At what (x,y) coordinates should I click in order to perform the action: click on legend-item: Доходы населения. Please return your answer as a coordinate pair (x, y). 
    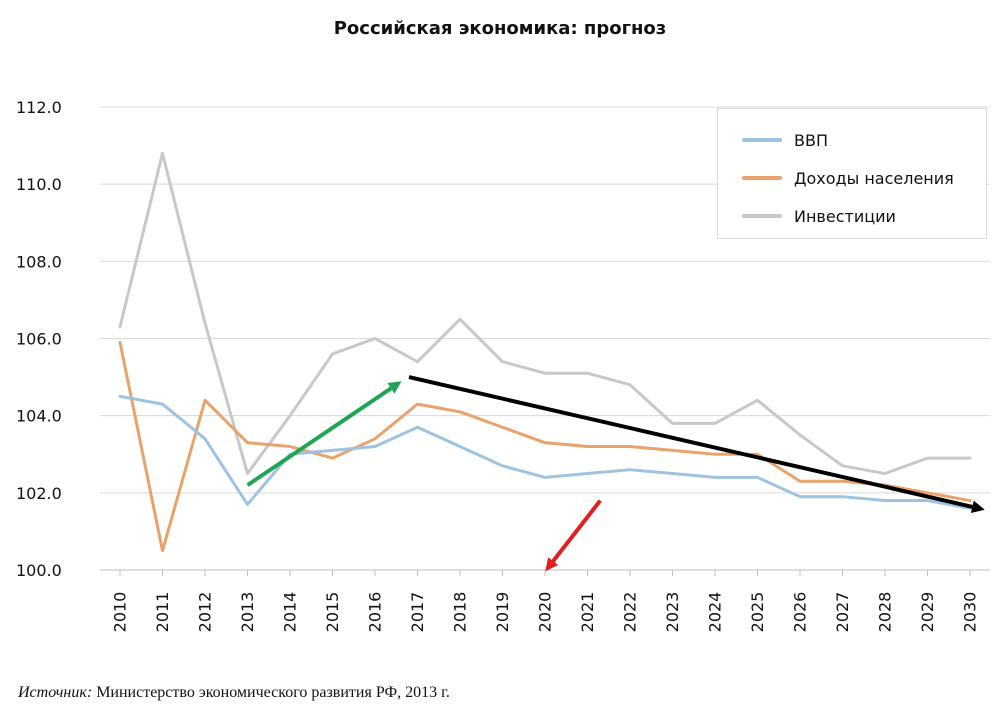
    Looking at the image, I should click on (848, 178).